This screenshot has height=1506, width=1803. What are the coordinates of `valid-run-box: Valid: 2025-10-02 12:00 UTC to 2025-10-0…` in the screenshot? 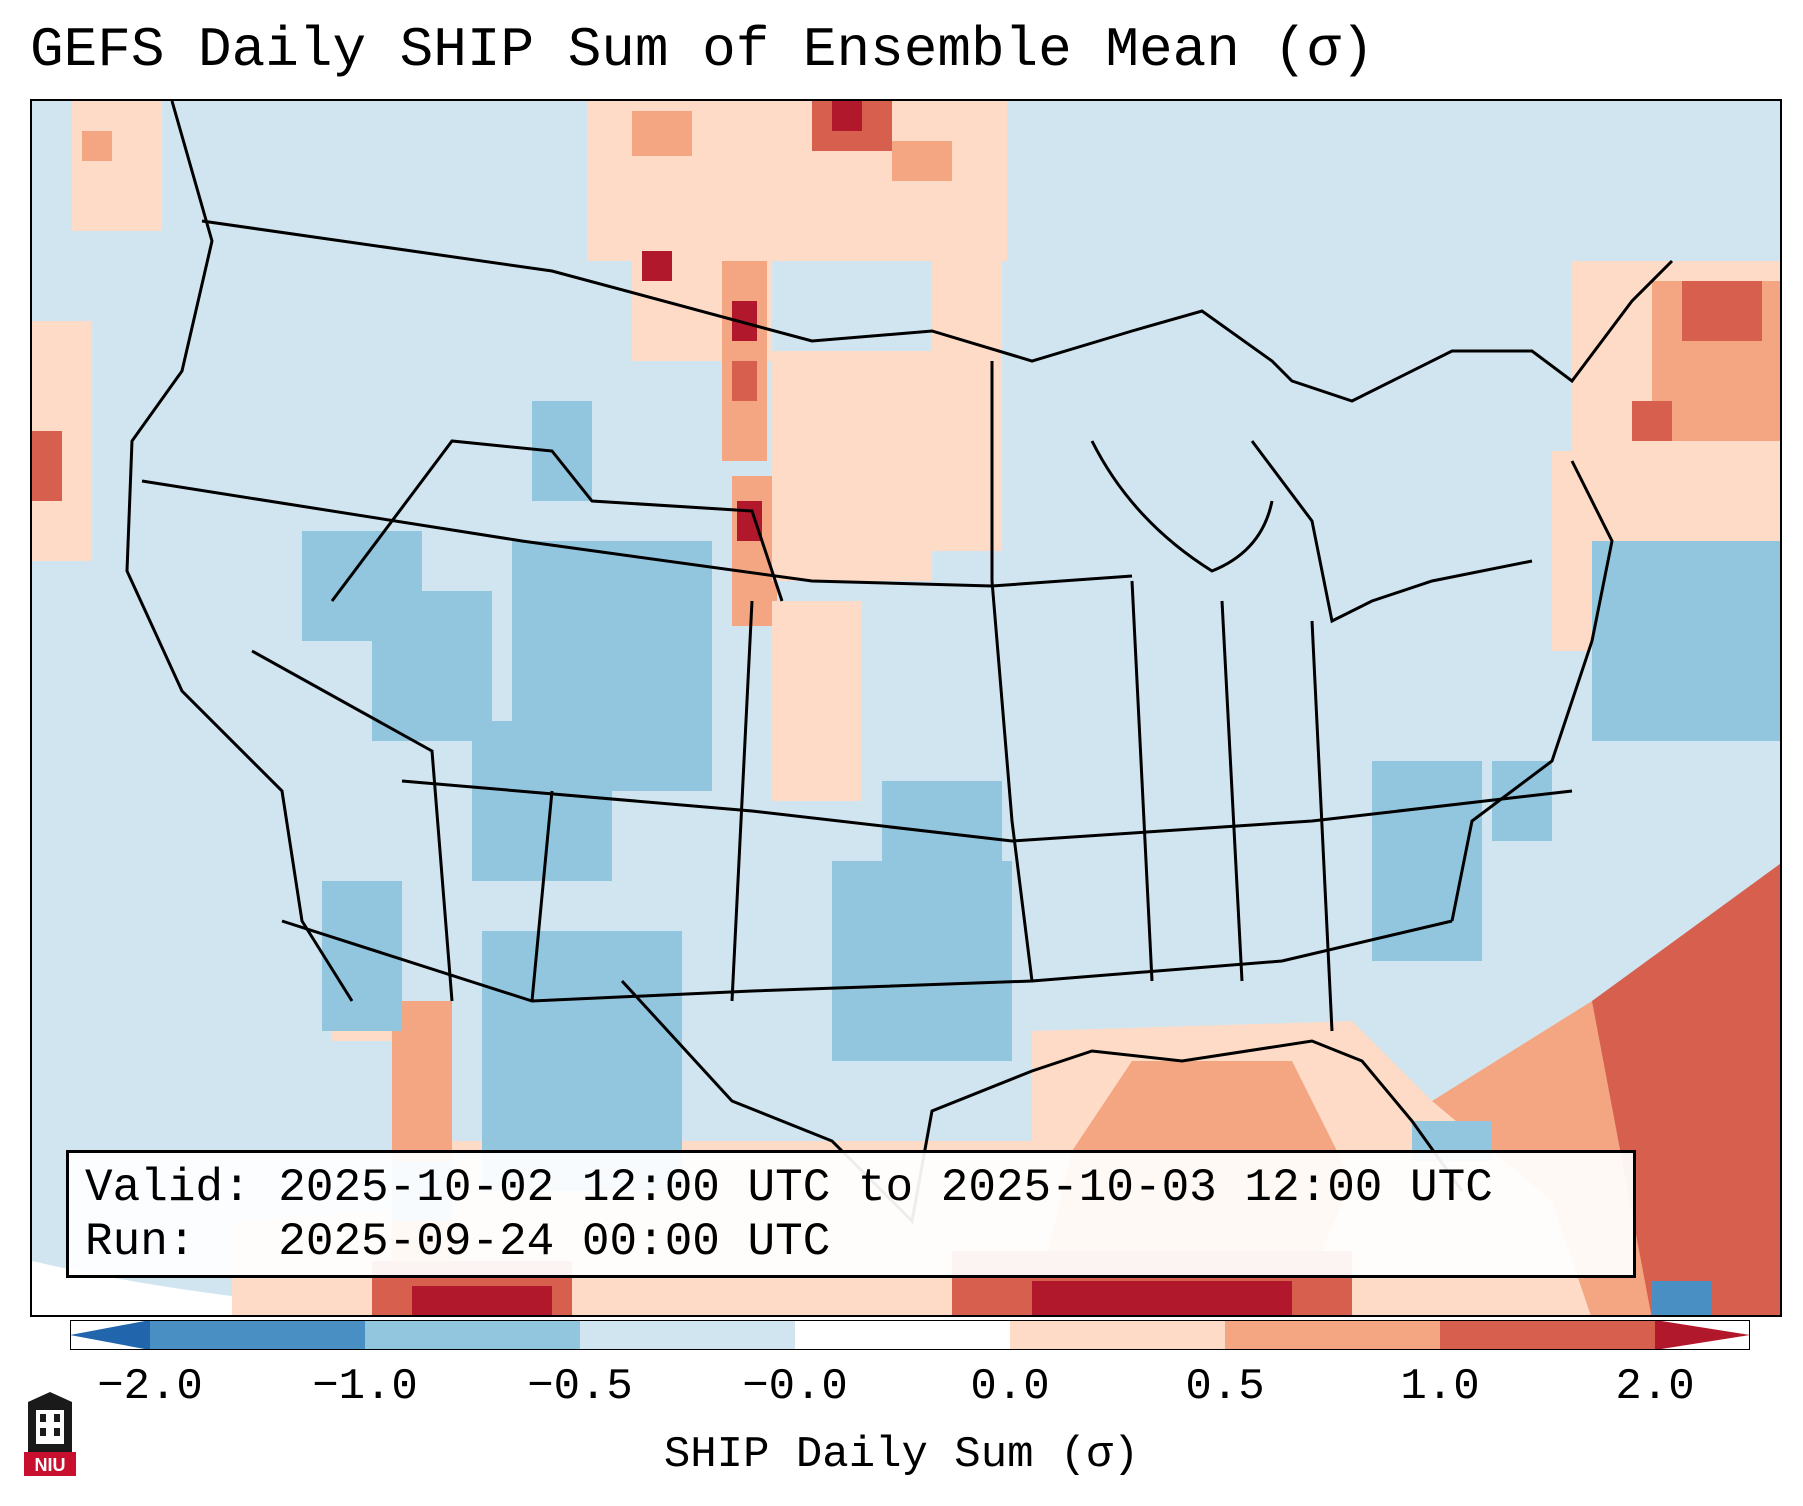 It's located at (851, 1214).